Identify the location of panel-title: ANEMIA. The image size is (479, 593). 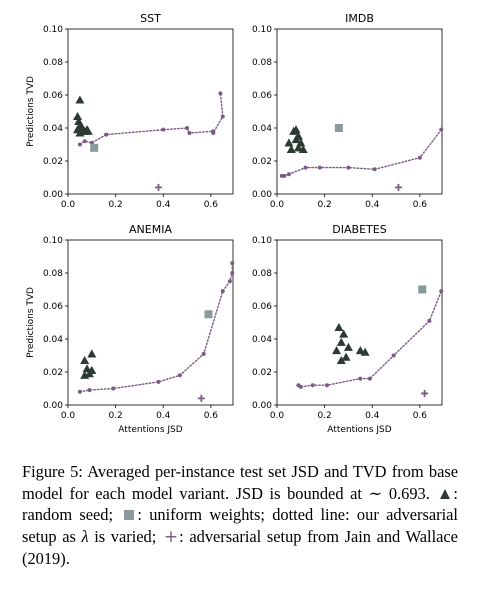
(150, 229).